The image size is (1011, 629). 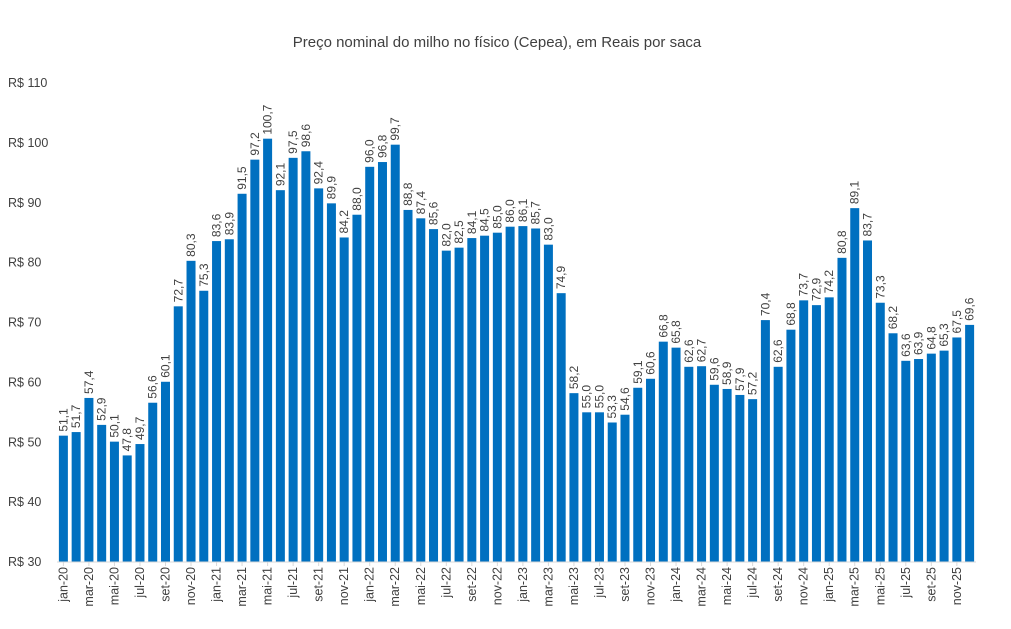 I want to click on y-tick-label: R$ 80, so click(x=24, y=263).